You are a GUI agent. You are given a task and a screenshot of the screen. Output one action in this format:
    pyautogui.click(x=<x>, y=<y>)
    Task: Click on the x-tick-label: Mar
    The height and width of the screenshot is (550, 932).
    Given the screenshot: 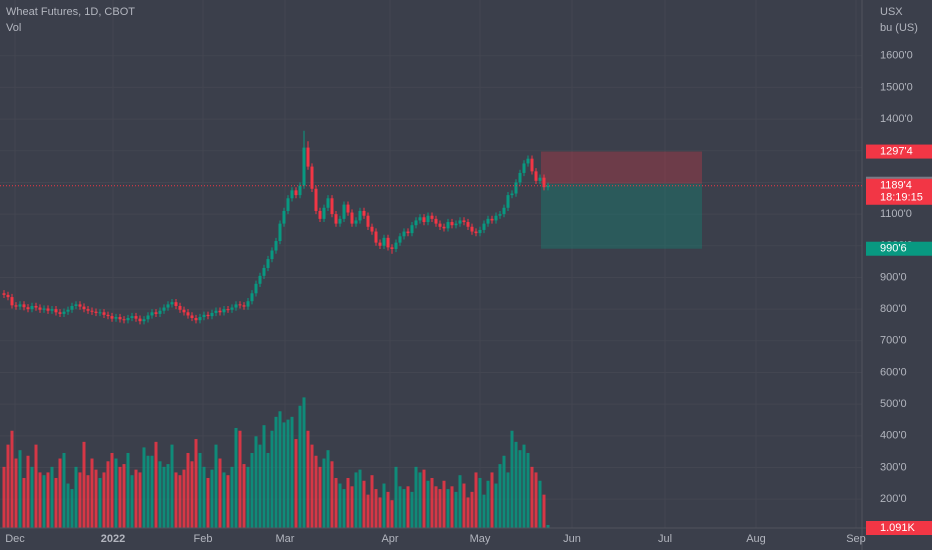 What is the action you would take?
    pyautogui.click(x=285, y=539)
    